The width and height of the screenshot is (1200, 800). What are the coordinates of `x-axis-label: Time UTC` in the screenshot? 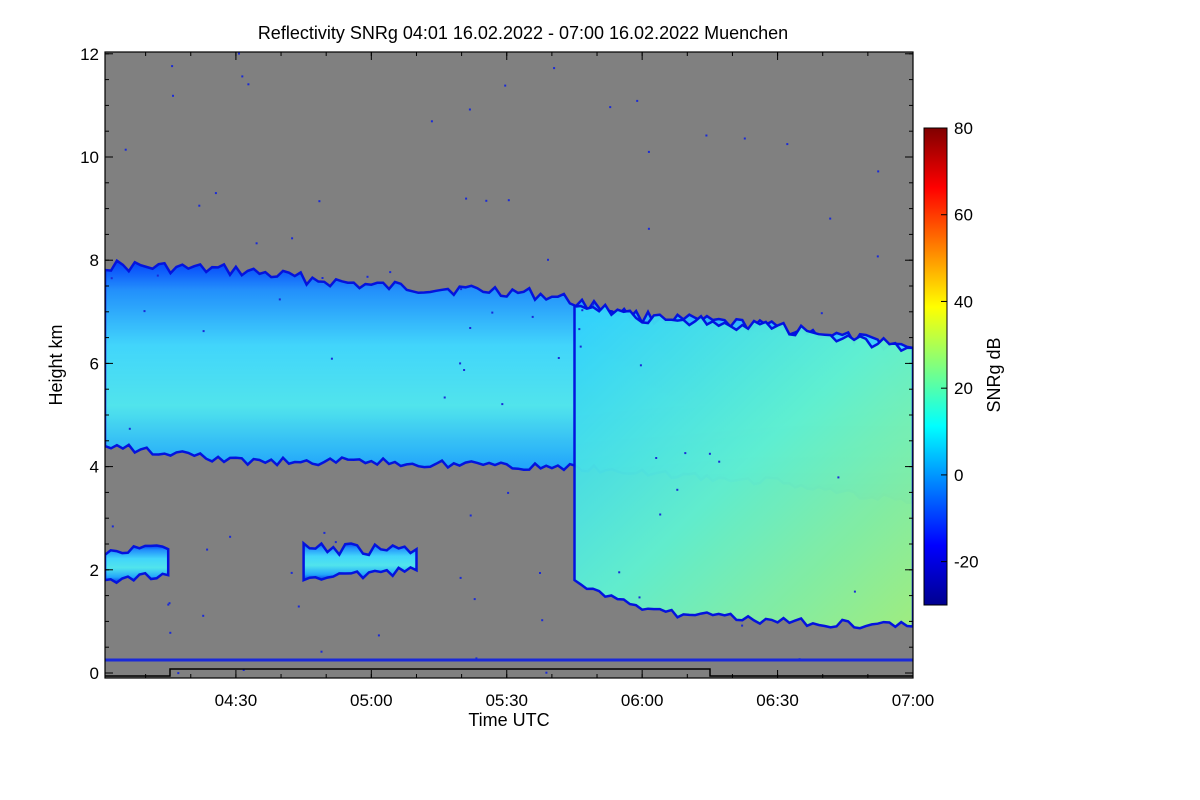 It's located at (508, 720).